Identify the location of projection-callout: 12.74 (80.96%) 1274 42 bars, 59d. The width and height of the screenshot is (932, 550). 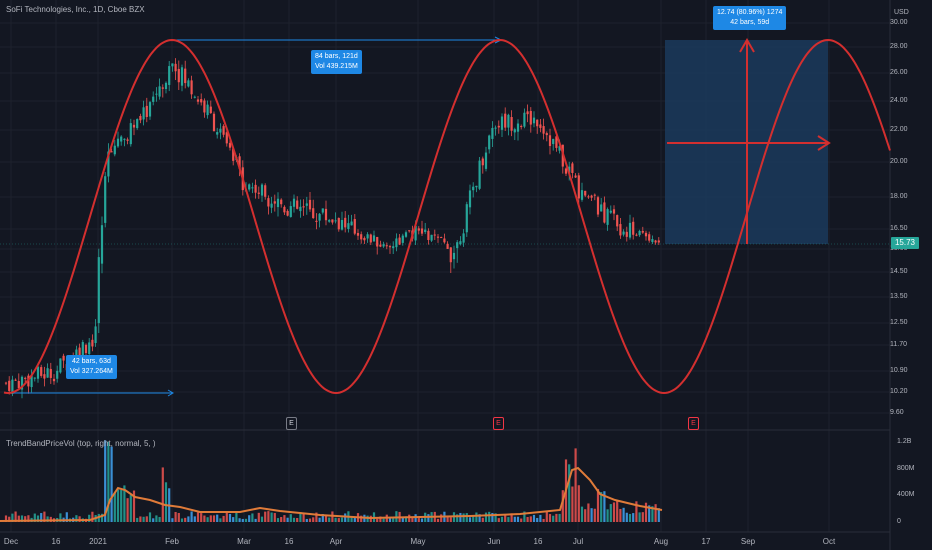
(750, 18).